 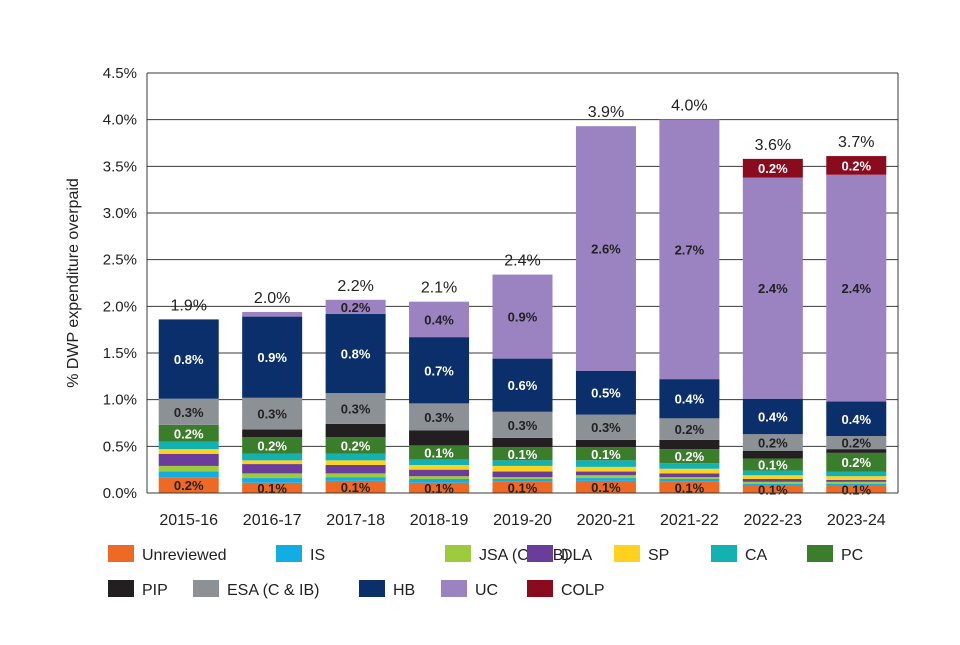 I want to click on legend-label: Unreviewed, so click(x=184, y=555).